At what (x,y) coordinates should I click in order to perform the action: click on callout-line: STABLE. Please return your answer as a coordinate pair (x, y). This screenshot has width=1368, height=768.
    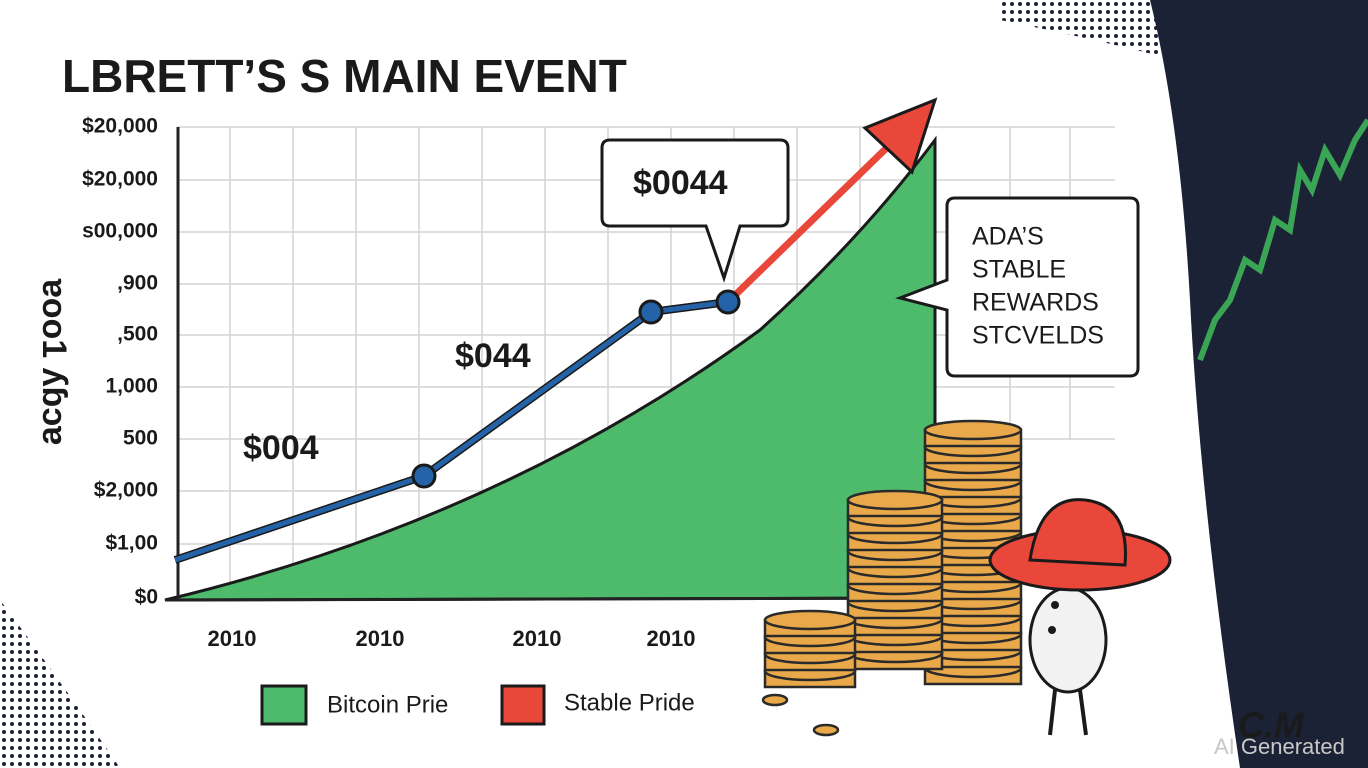
    Looking at the image, I should click on (1019, 270).